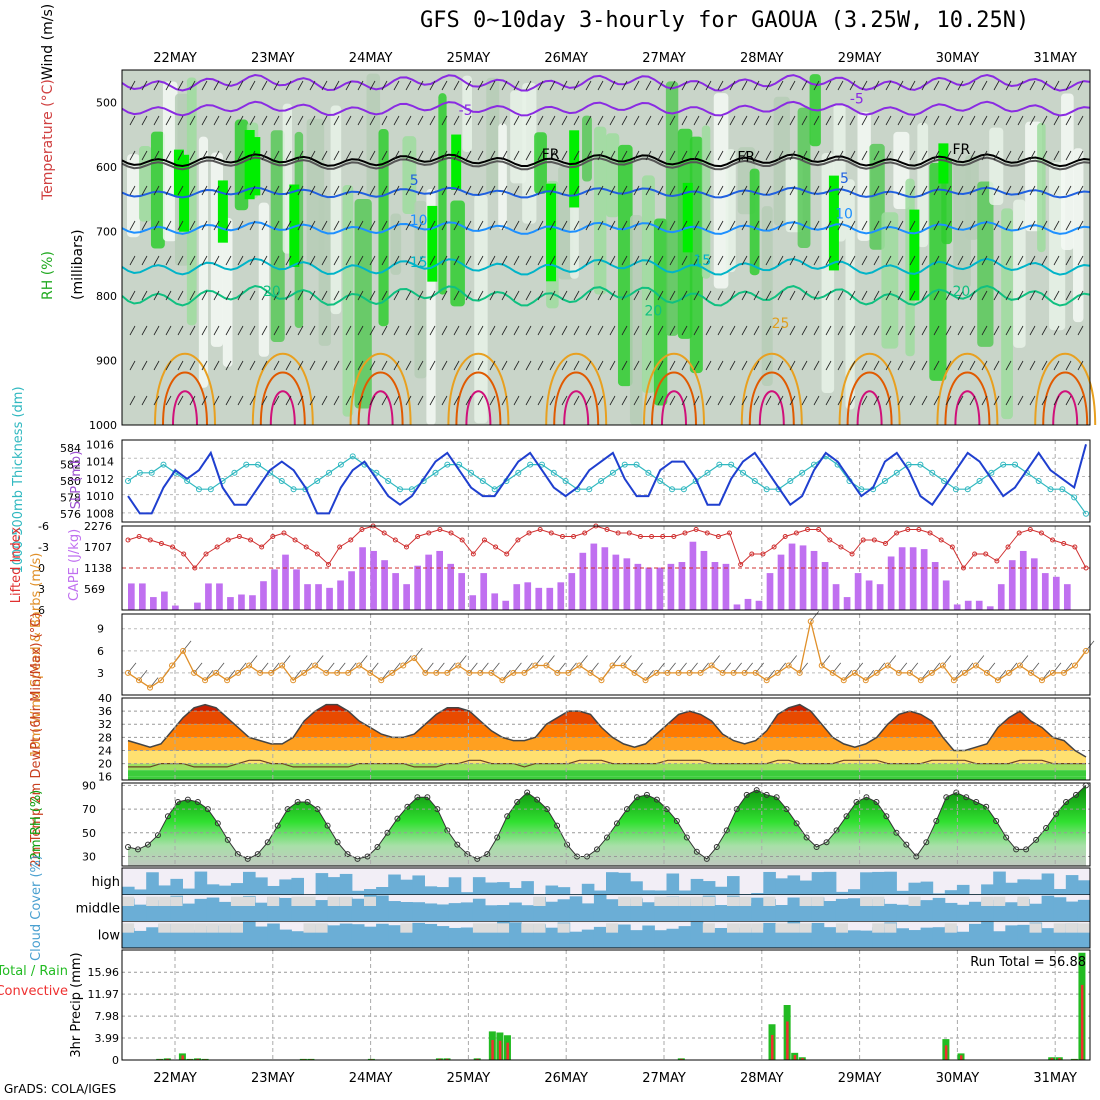 Image resolution: width=1100 pixels, height=1100 pixels. I want to click on rh-cell, so click(730, 211).